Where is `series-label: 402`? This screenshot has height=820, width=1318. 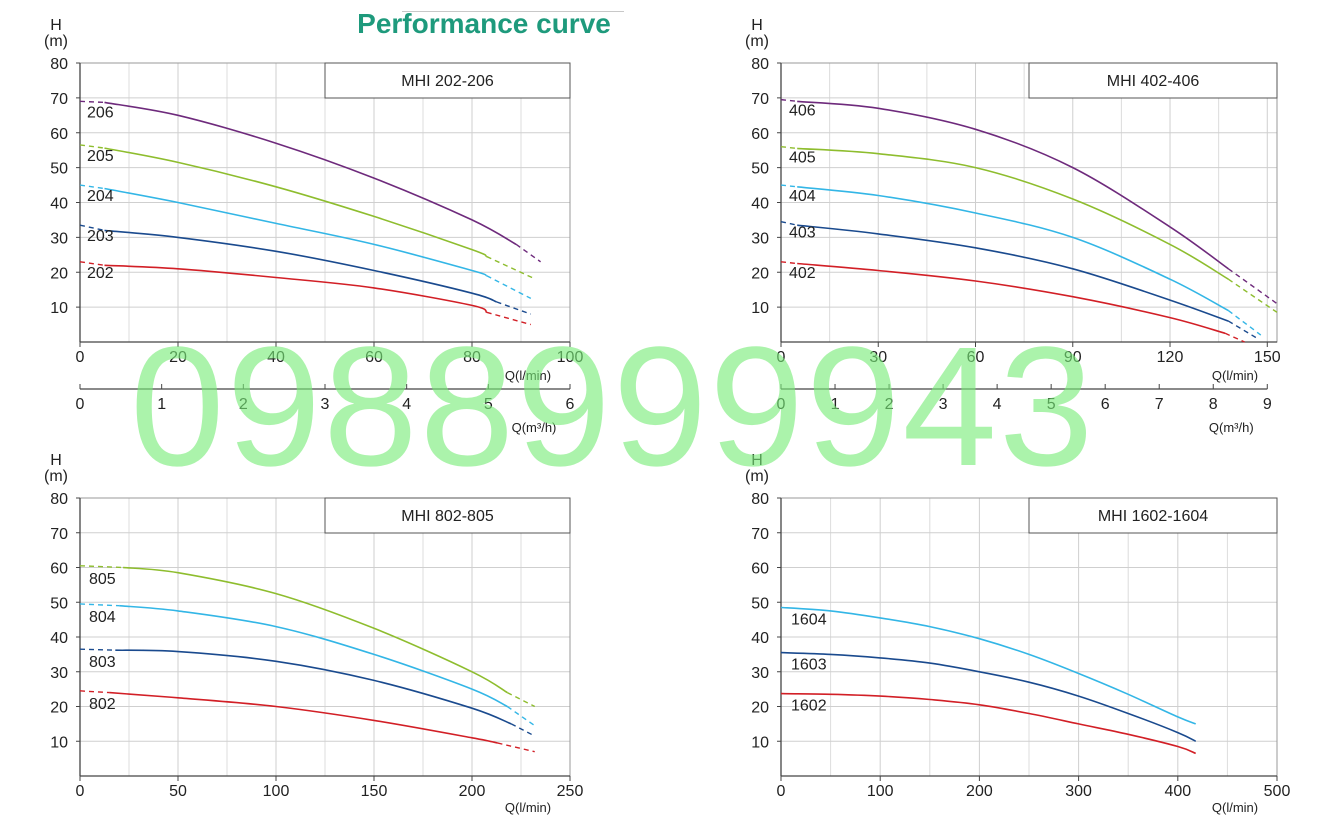 series-label: 402 is located at coordinates (802, 273).